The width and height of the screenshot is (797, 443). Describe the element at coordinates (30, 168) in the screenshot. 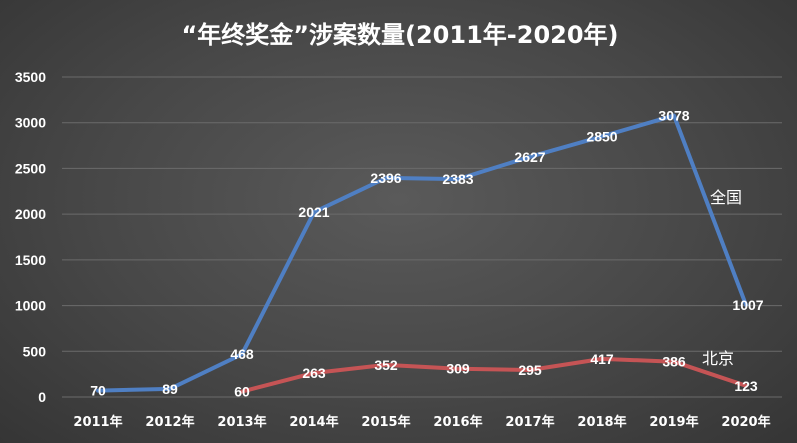

I see `y-tick-label: 2500` at that location.